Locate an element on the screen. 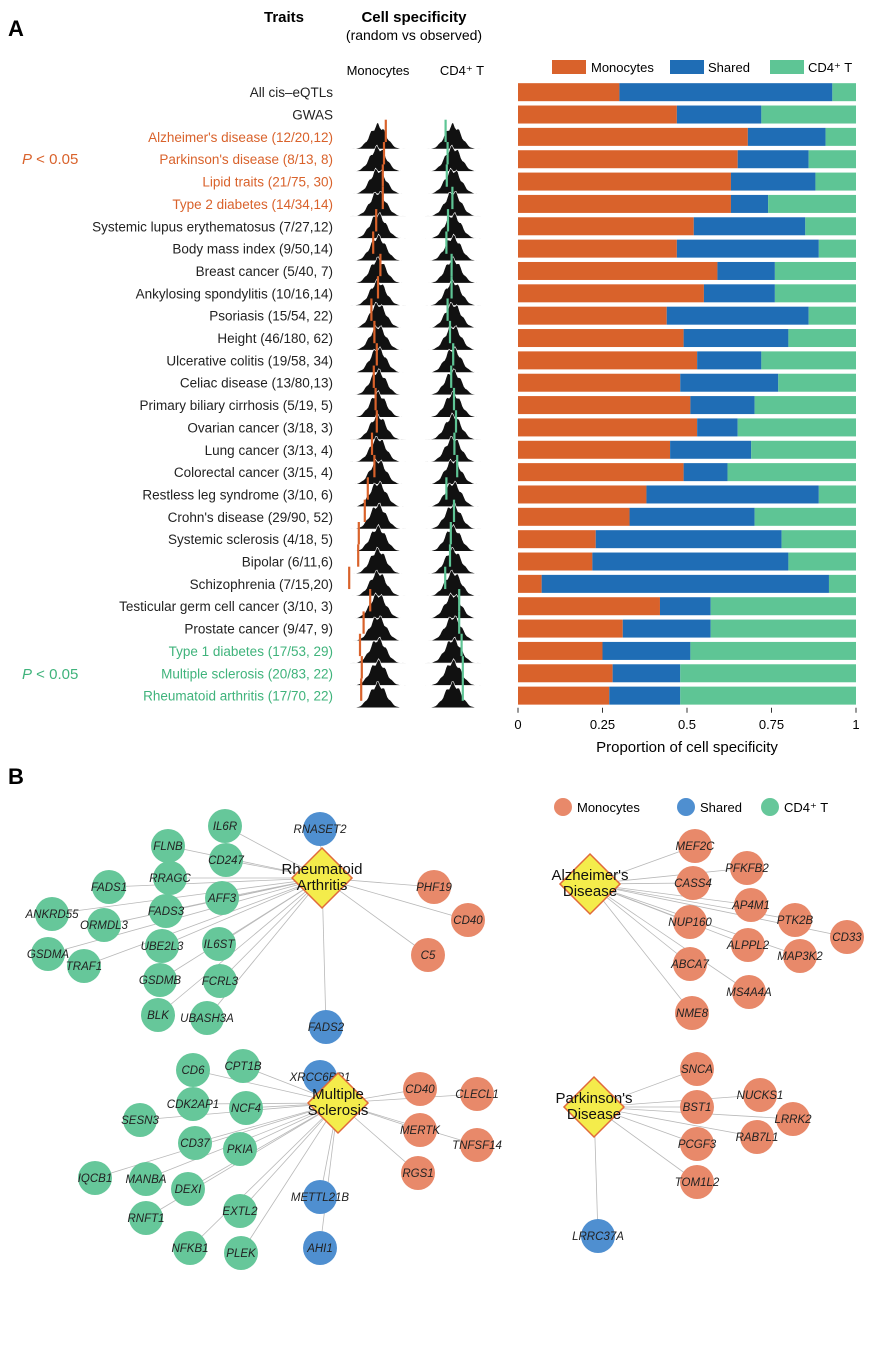  gene-label: CD33 is located at coordinates (847, 938).